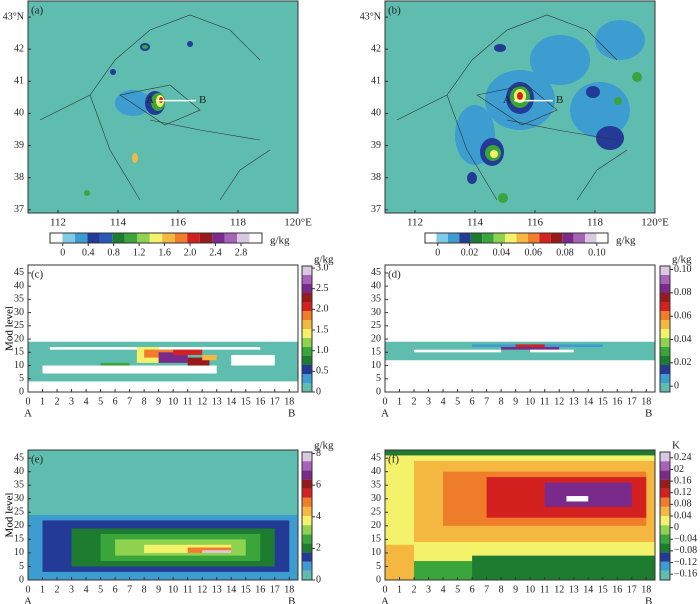  I want to click on section-bg, so click(520, 328).